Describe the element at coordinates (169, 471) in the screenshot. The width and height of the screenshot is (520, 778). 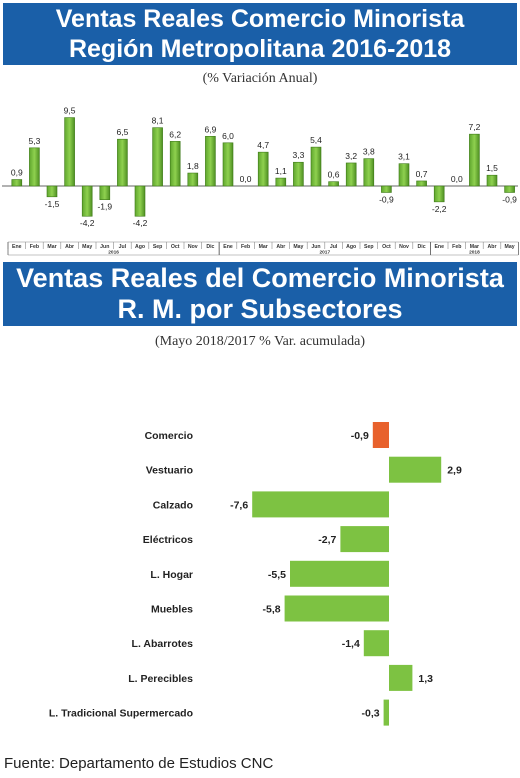
I see `subsector-category-label: Vestuario` at that location.